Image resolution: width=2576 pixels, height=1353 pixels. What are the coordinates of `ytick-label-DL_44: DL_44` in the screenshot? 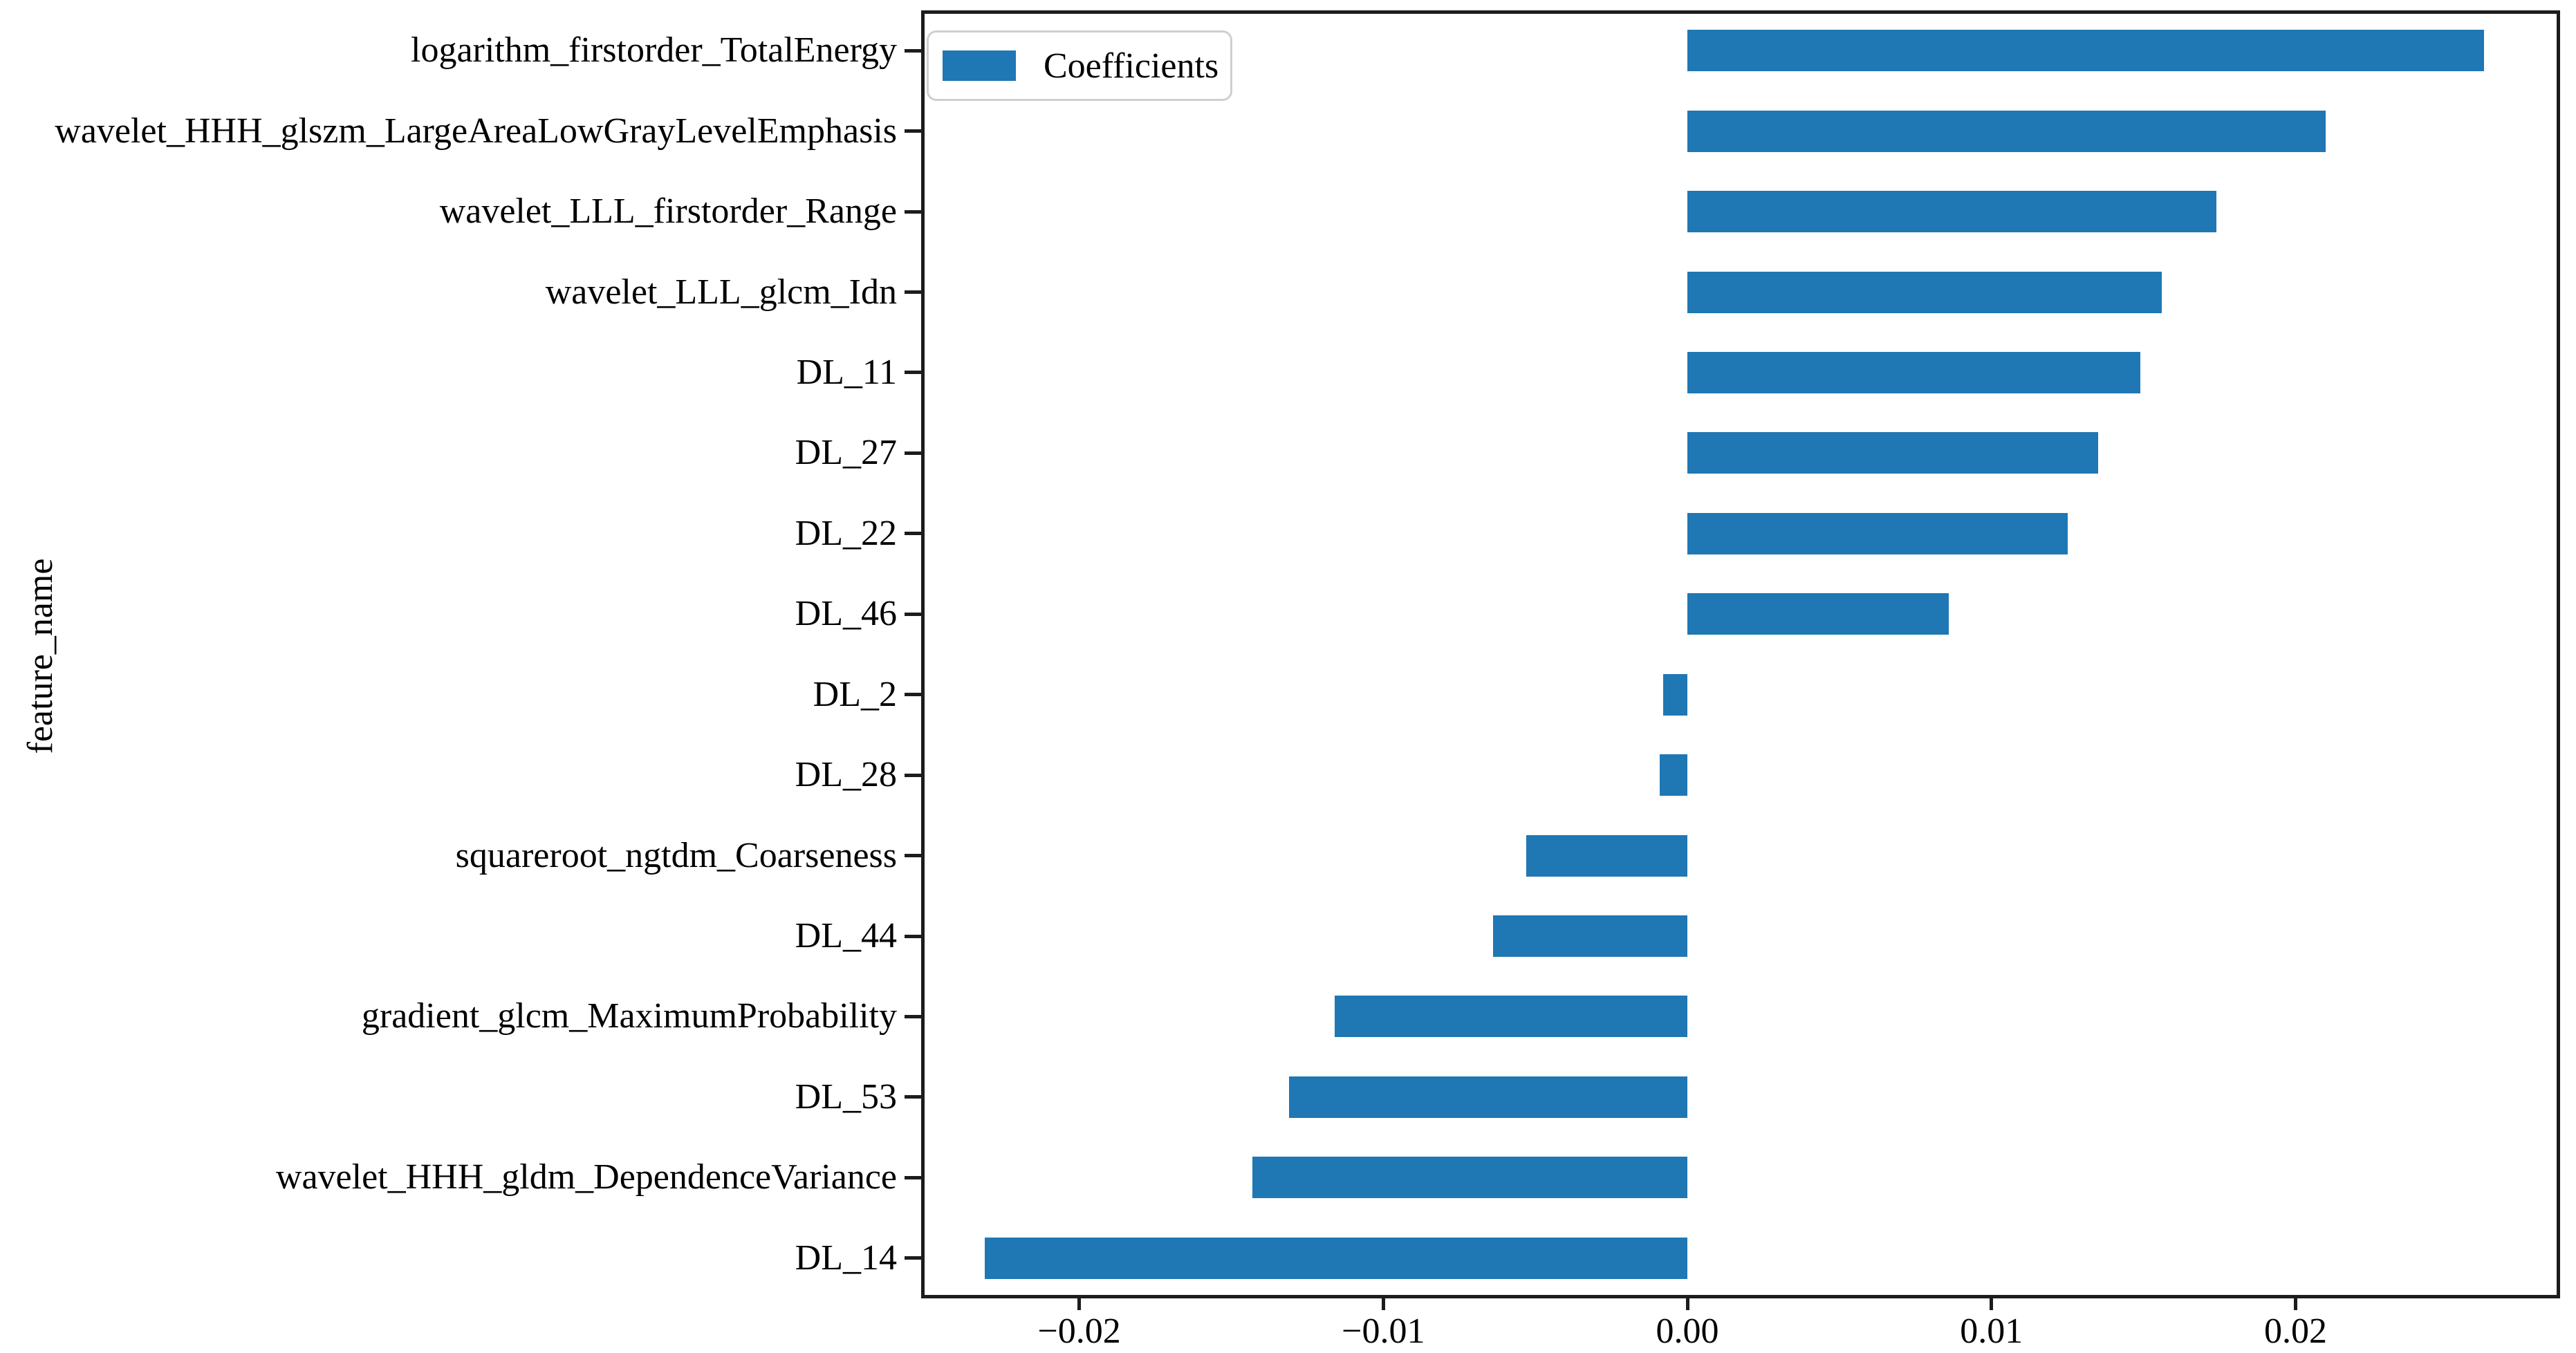 It's located at (846, 936).